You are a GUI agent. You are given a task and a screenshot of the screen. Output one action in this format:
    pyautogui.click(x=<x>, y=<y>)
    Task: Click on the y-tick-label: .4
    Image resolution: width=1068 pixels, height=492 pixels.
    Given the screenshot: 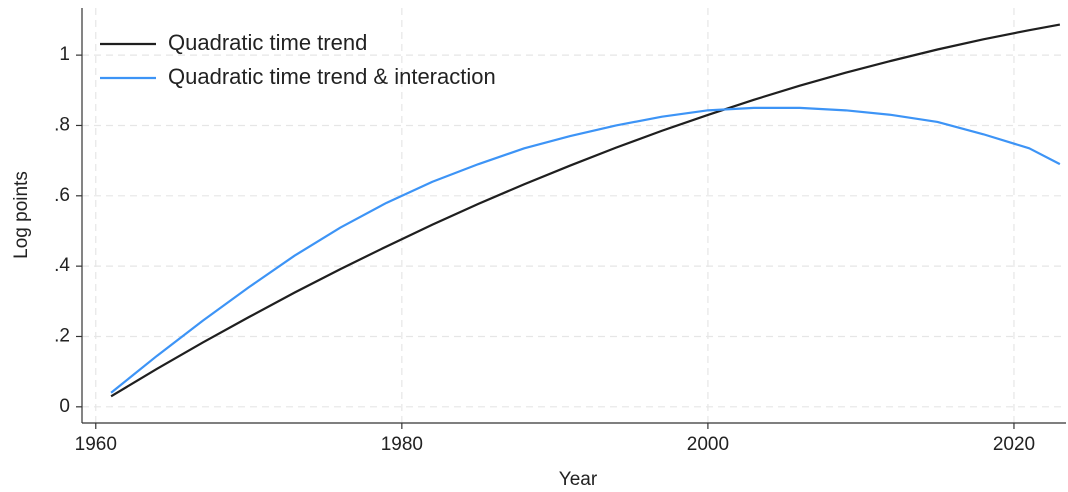 What is the action you would take?
    pyautogui.click(x=62, y=265)
    